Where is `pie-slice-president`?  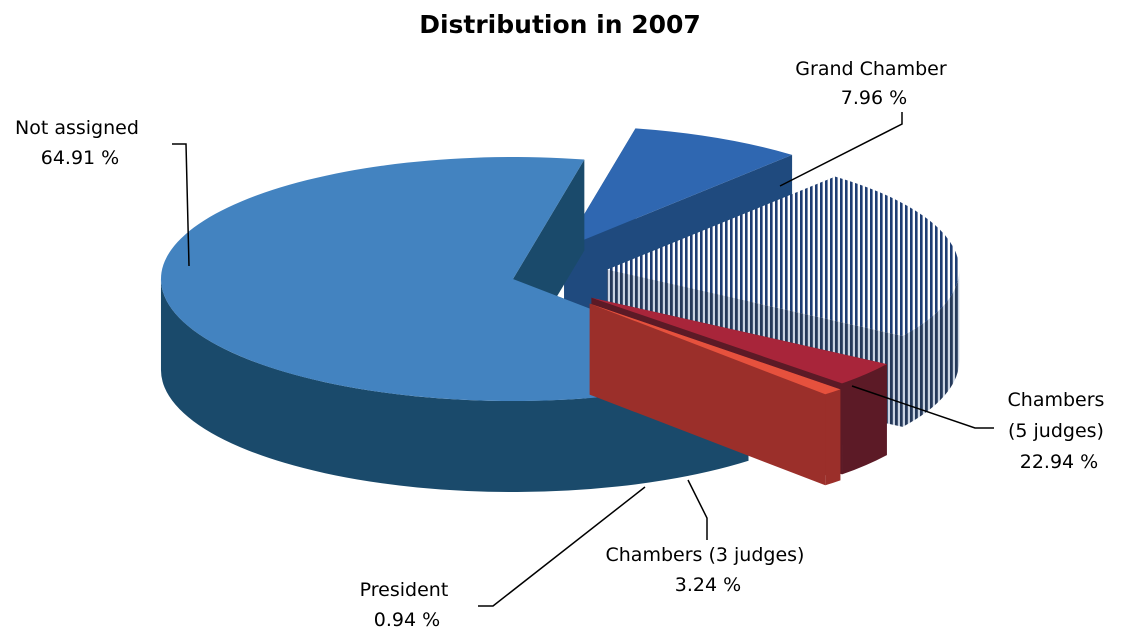
pie-slice-president is located at coordinates (715, 394).